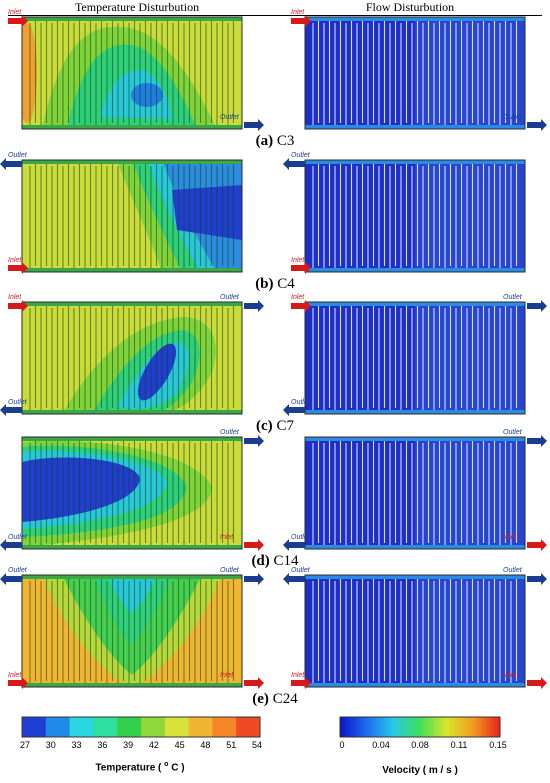  What do you see at coordinates (301, 303) in the screenshot?
I see `flow-C7-top_left-port: Inlet` at bounding box center [301, 303].